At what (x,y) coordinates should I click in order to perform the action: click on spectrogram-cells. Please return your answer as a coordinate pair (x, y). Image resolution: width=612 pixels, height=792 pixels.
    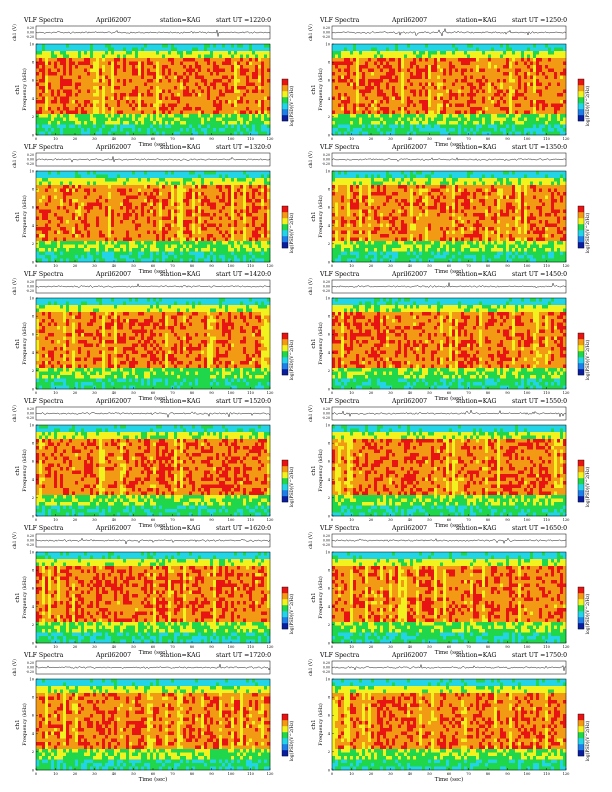
    Looking at the image, I should click on (153, 217).